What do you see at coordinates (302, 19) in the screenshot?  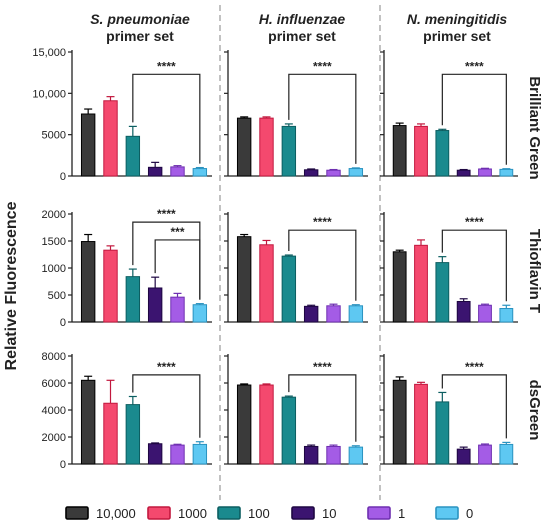 I see `col-title-2-italic: H. influenzae` at bounding box center [302, 19].